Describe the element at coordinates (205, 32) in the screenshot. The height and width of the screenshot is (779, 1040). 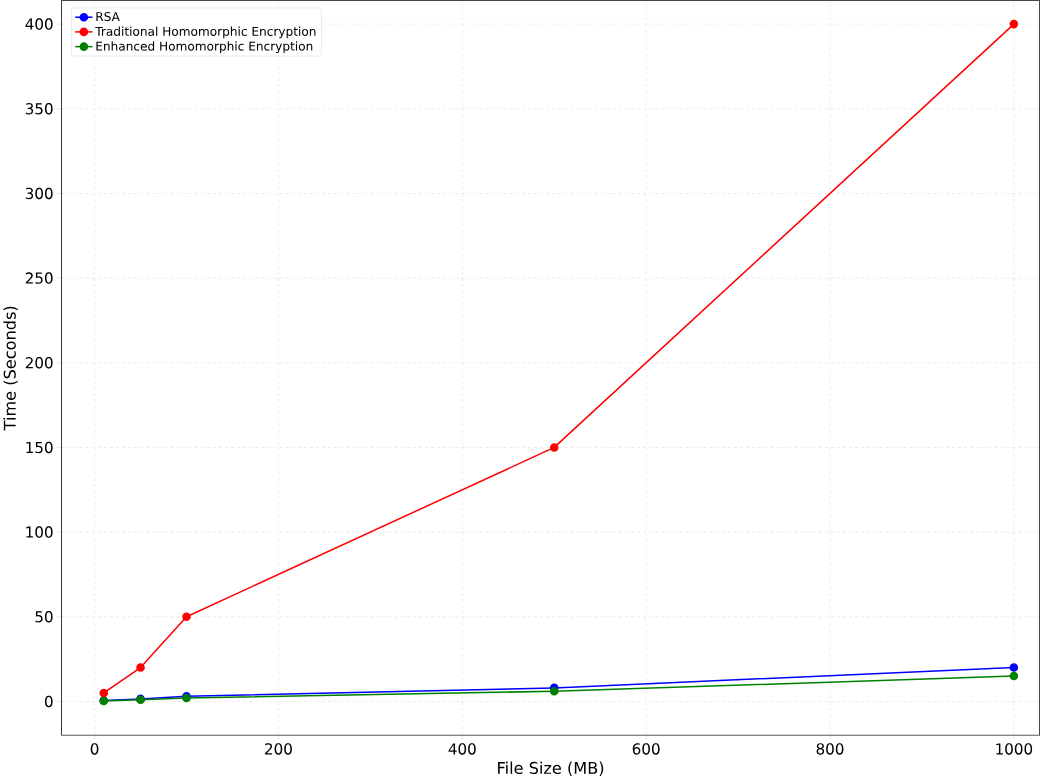
I see `legend-label: Traditional Homomorphic Encryption` at that location.